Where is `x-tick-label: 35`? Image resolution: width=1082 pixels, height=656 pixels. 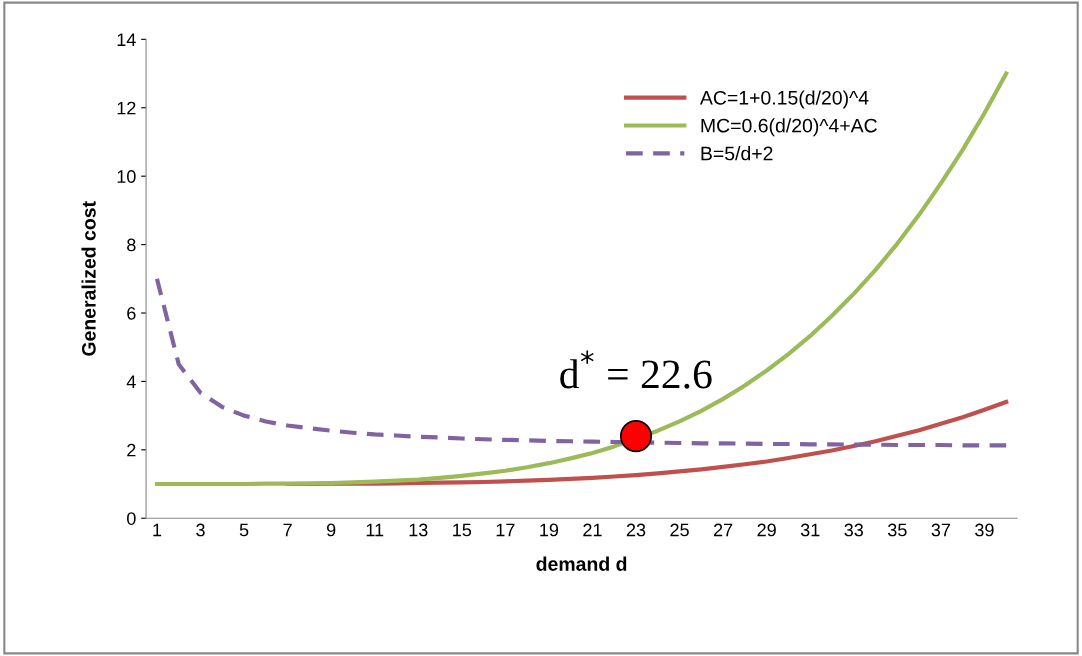 x-tick-label: 35 is located at coordinates (897, 530).